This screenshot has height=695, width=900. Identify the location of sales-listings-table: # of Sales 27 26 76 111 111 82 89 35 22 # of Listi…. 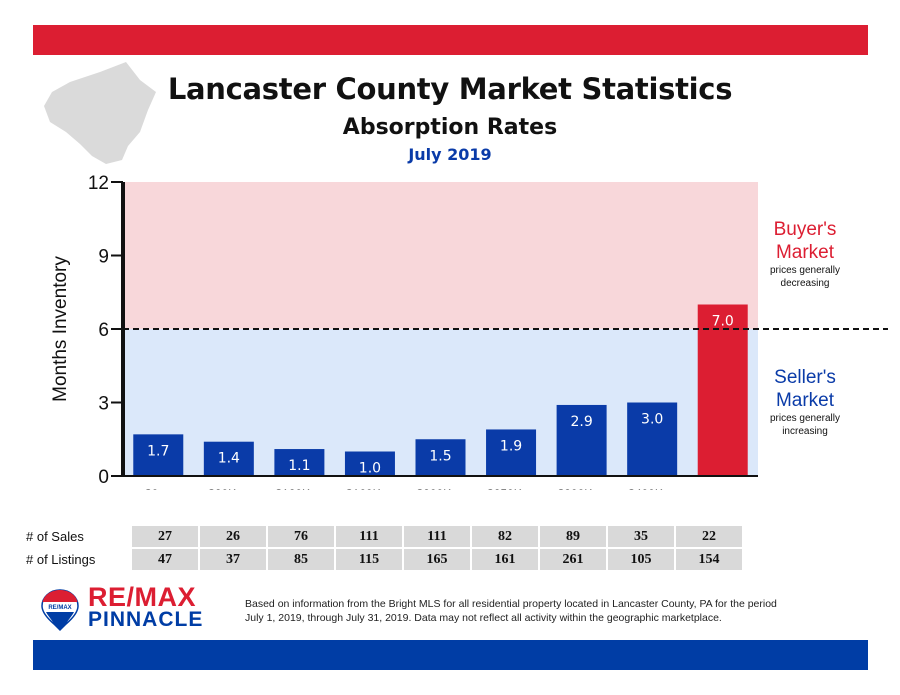
(383, 548).